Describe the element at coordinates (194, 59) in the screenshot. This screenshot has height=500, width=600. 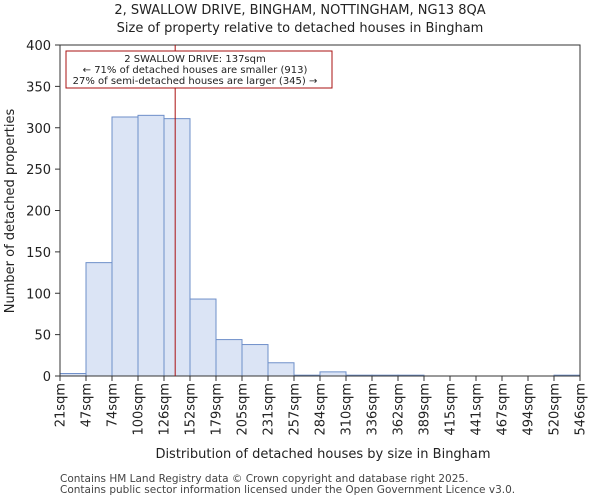
I see `annotation-label: 2 SWALLOW DRIVE: 137sqm` at that location.